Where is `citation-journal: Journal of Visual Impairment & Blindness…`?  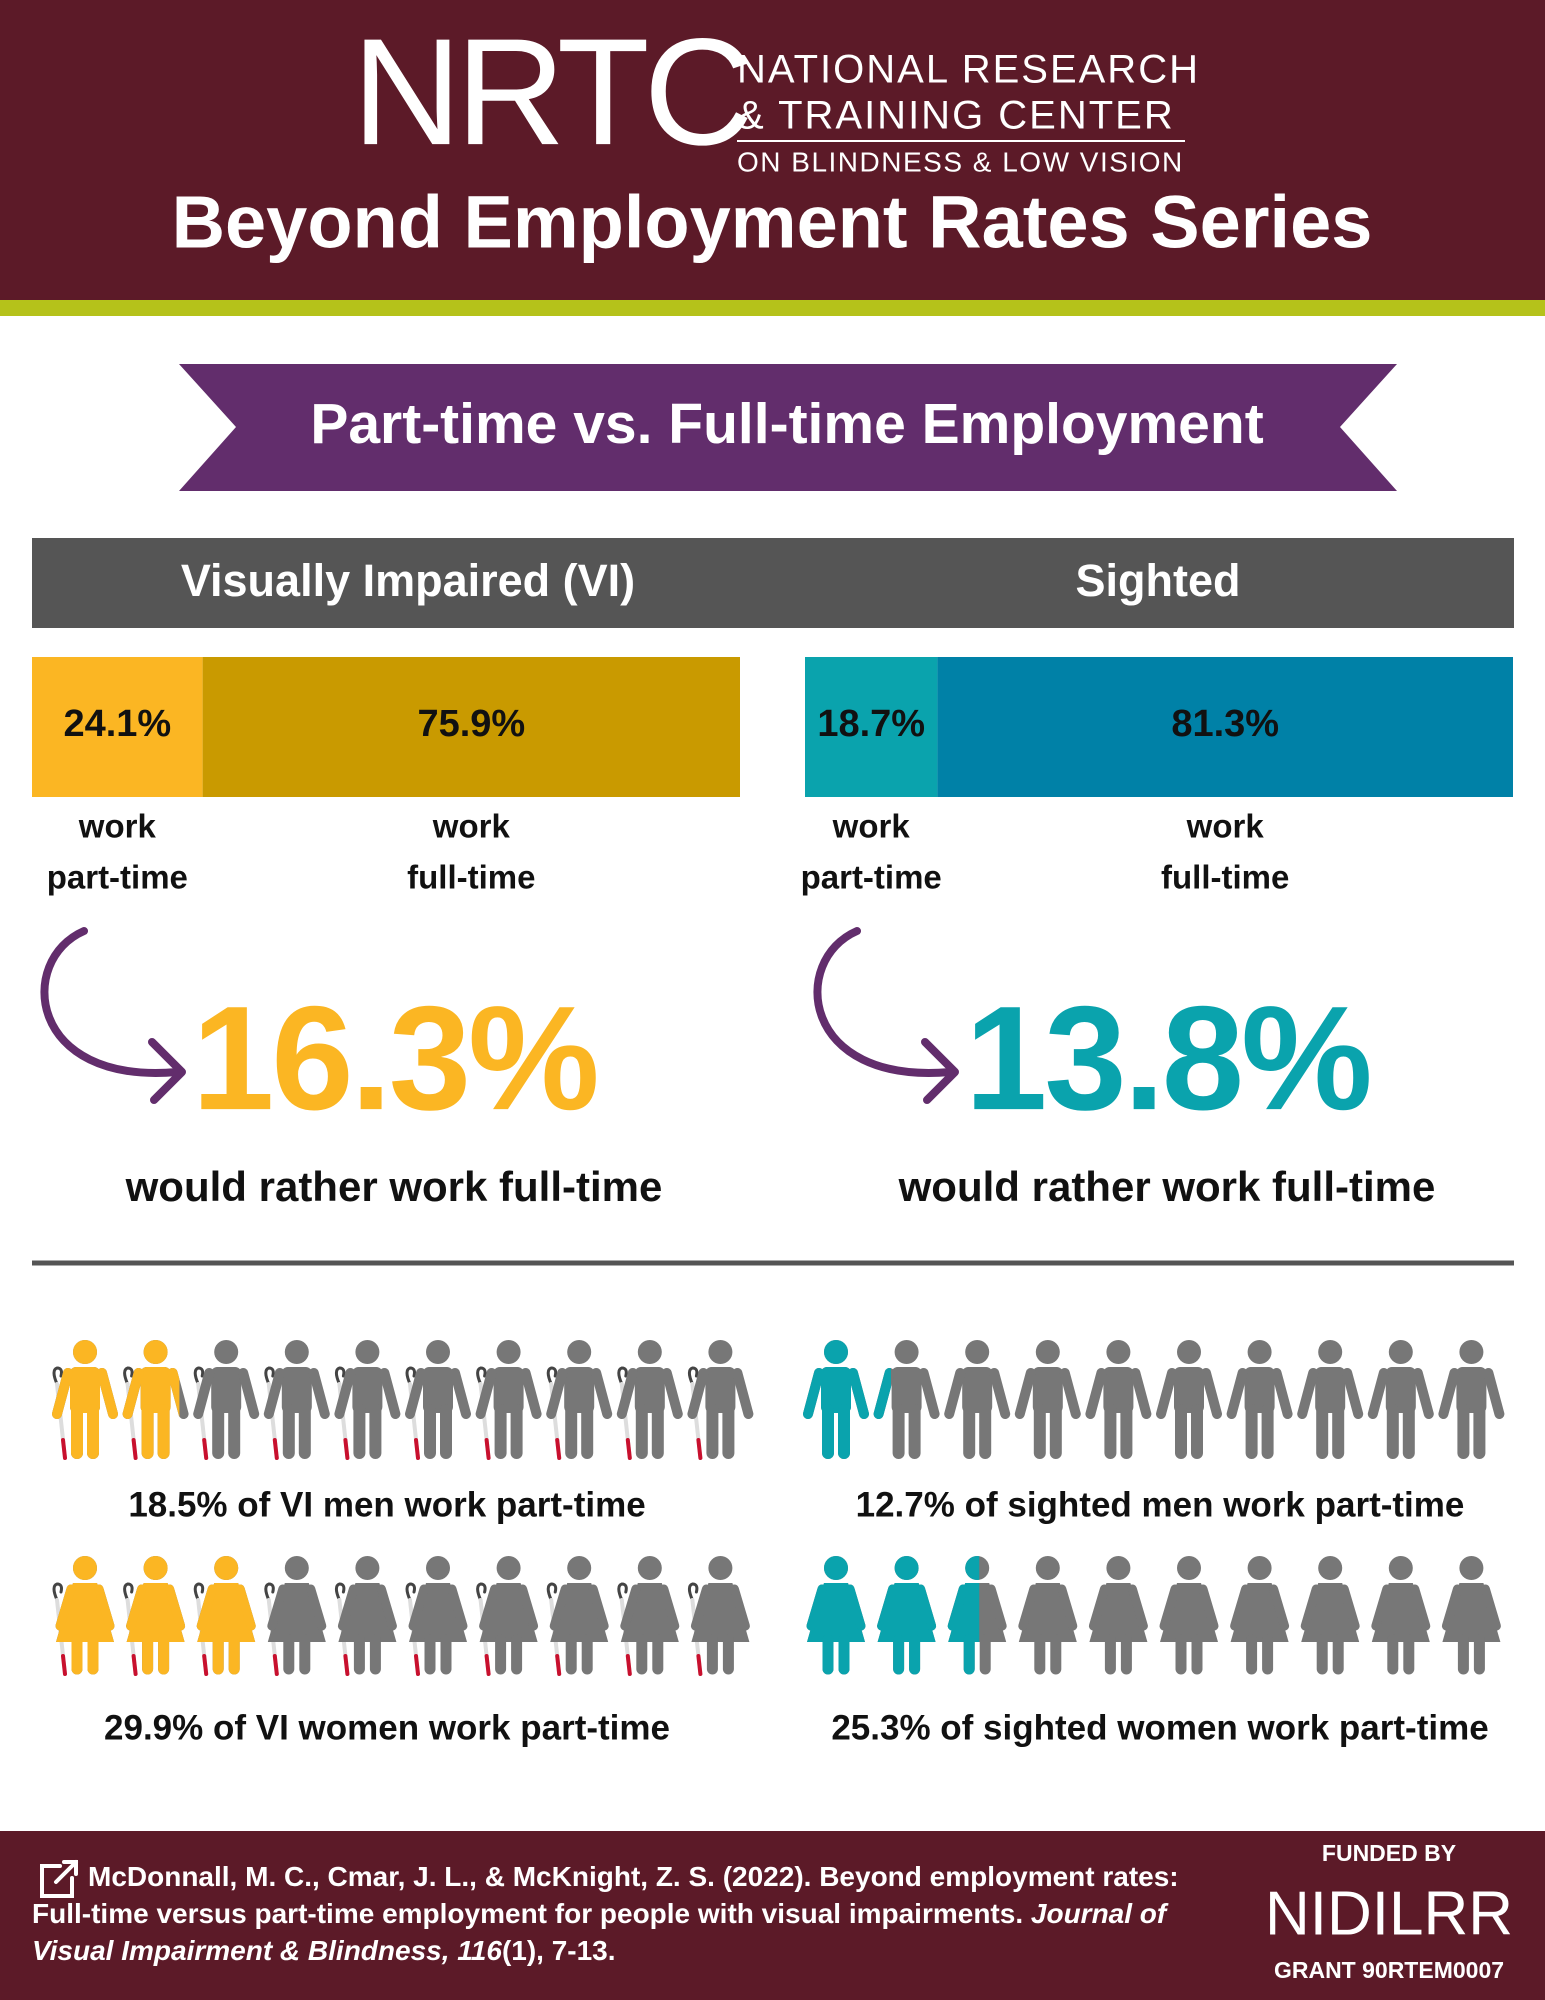
citation-journal: Journal of Visual Impairment & Blindness… is located at coordinates (599, 1932).